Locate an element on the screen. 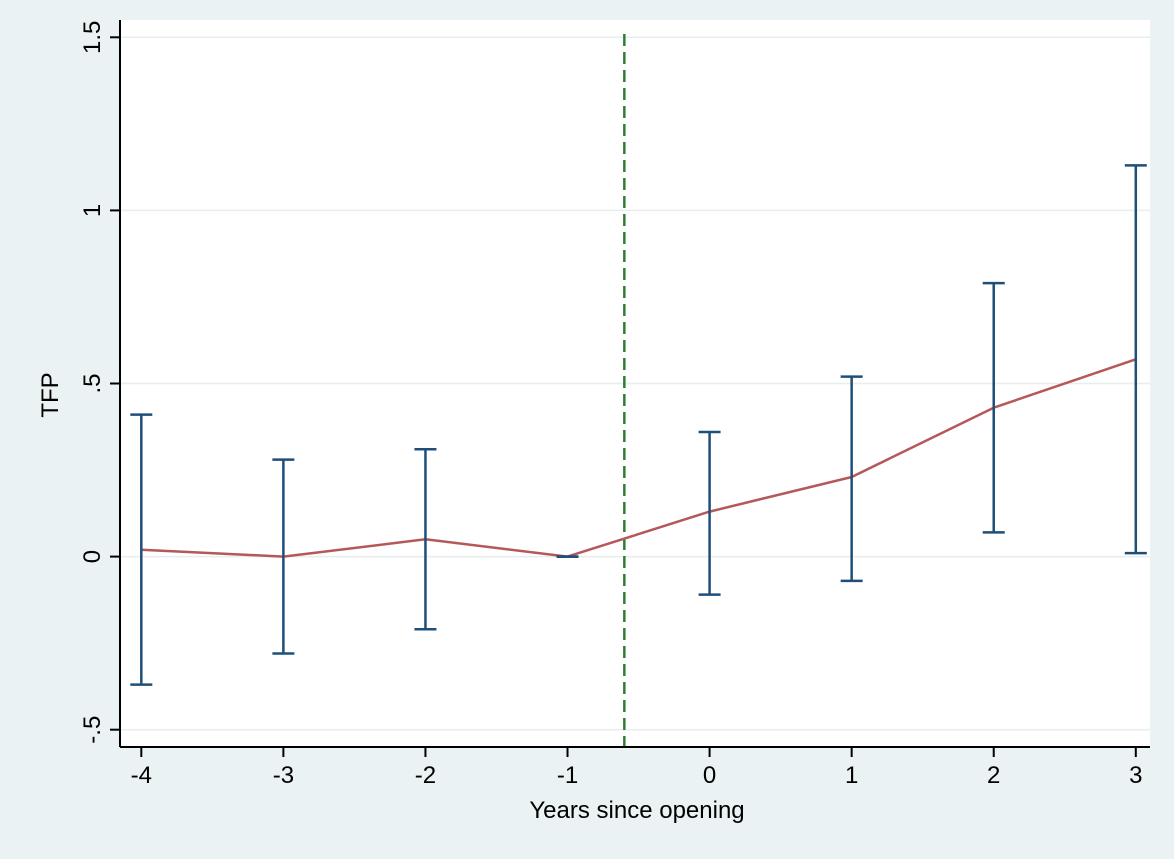  x-tick-label-3: -1 is located at coordinates (567, 775).